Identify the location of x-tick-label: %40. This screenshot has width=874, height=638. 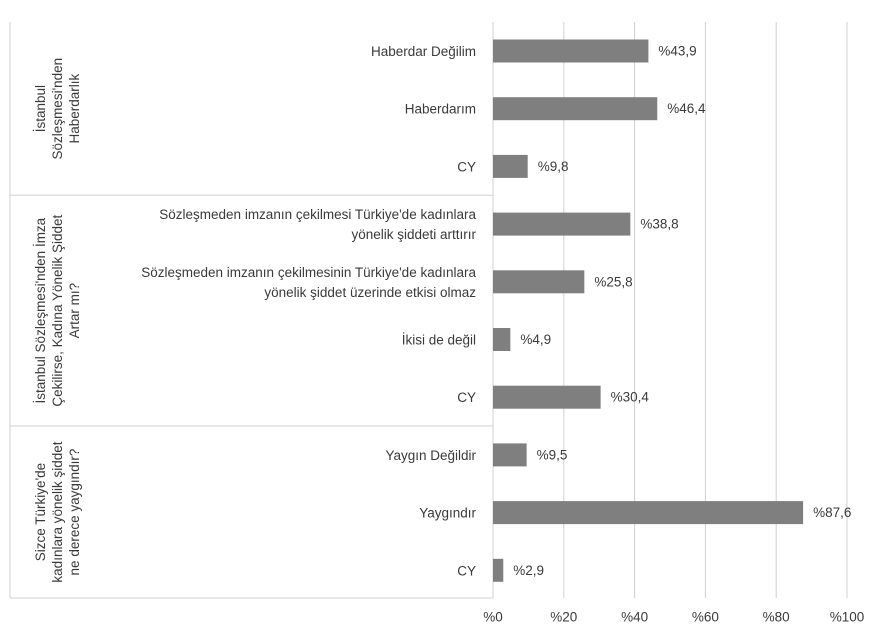
(634, 617).